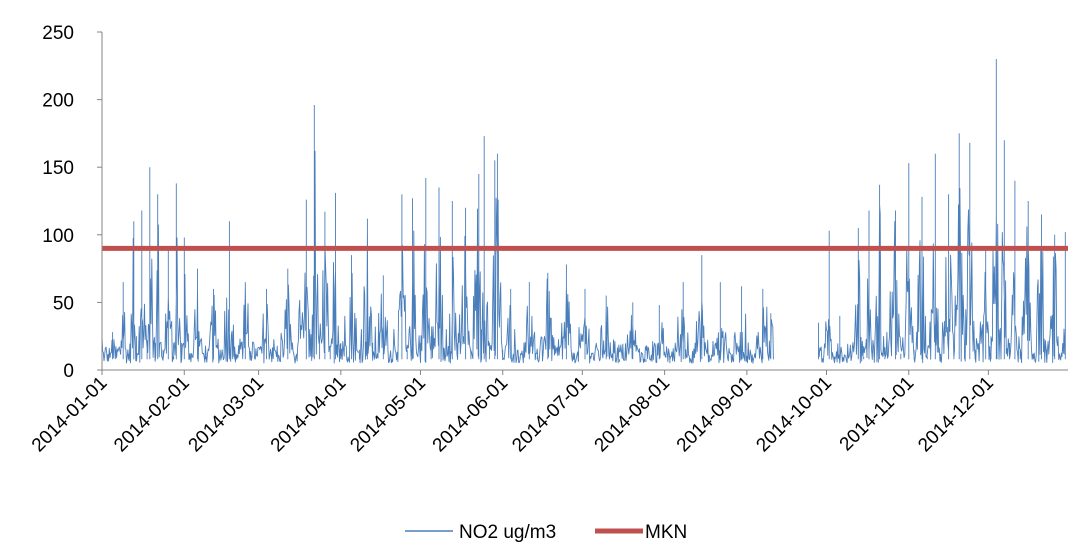 The height and width of the screenshot is (547, 1070). Describe the element at coordinates (794, 415) in the screenshot. I see `x-tick-label: 2014-10-01` at that location.